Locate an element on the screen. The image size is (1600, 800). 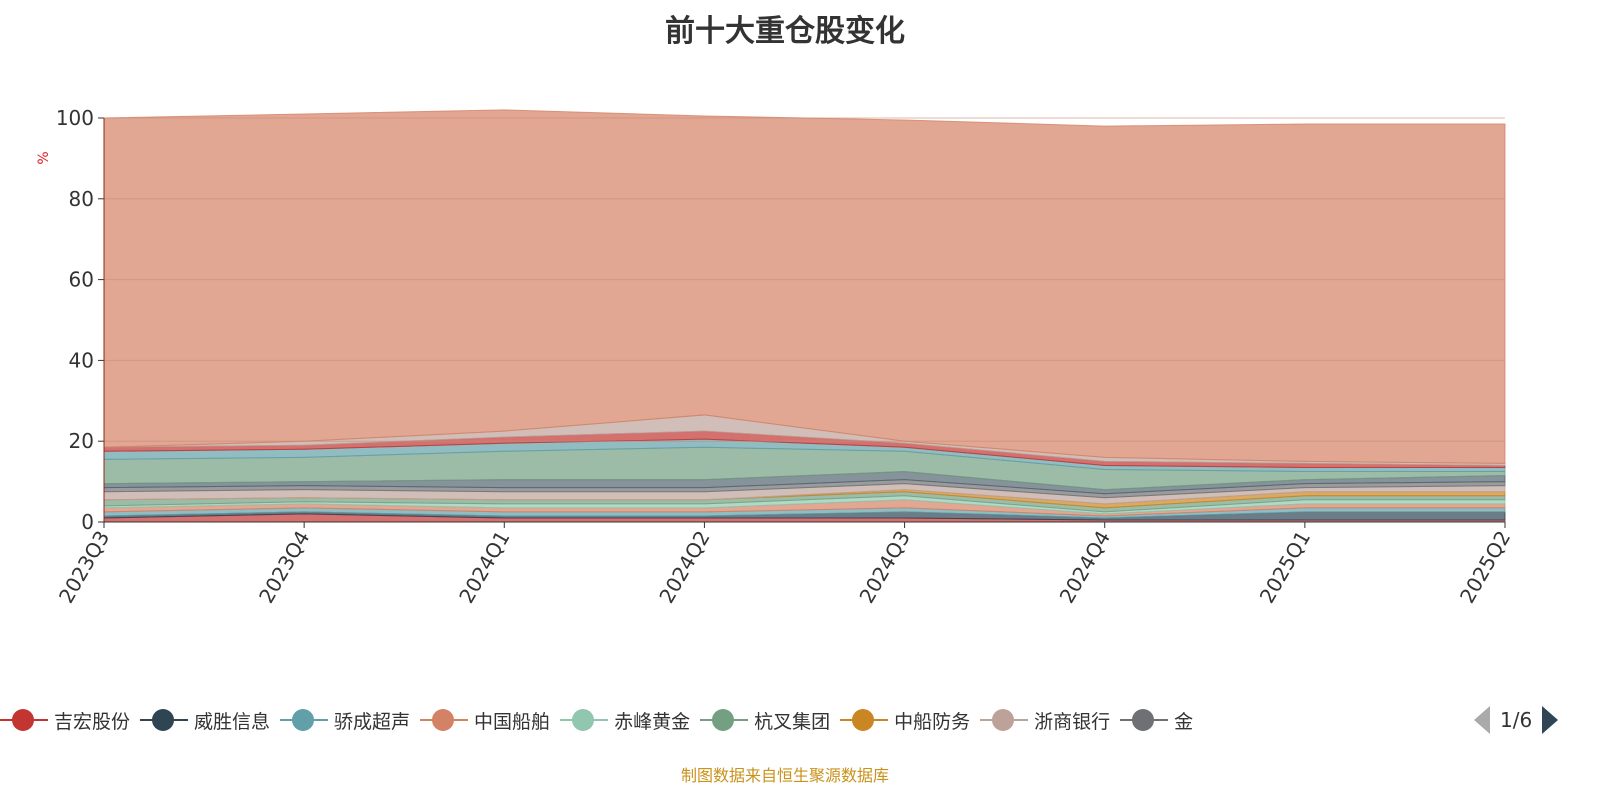
legend-item: 吉宏股份 is located at coordinates (65, 720).